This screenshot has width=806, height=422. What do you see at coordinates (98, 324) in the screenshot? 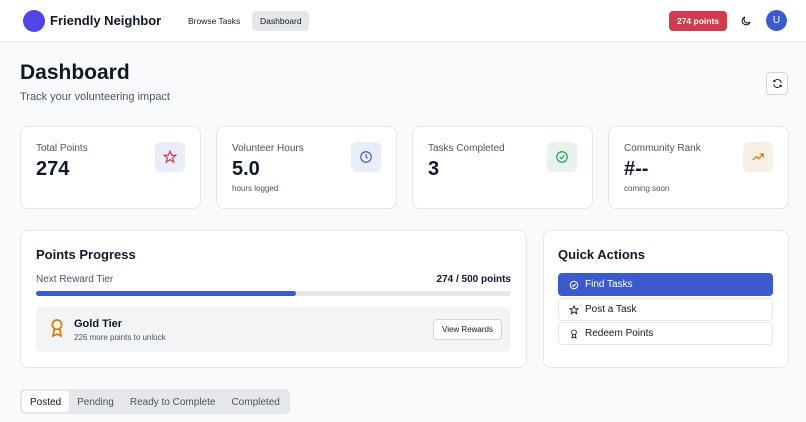
I see `tier-name: Gold Tier` at bounding box center [98, 324].